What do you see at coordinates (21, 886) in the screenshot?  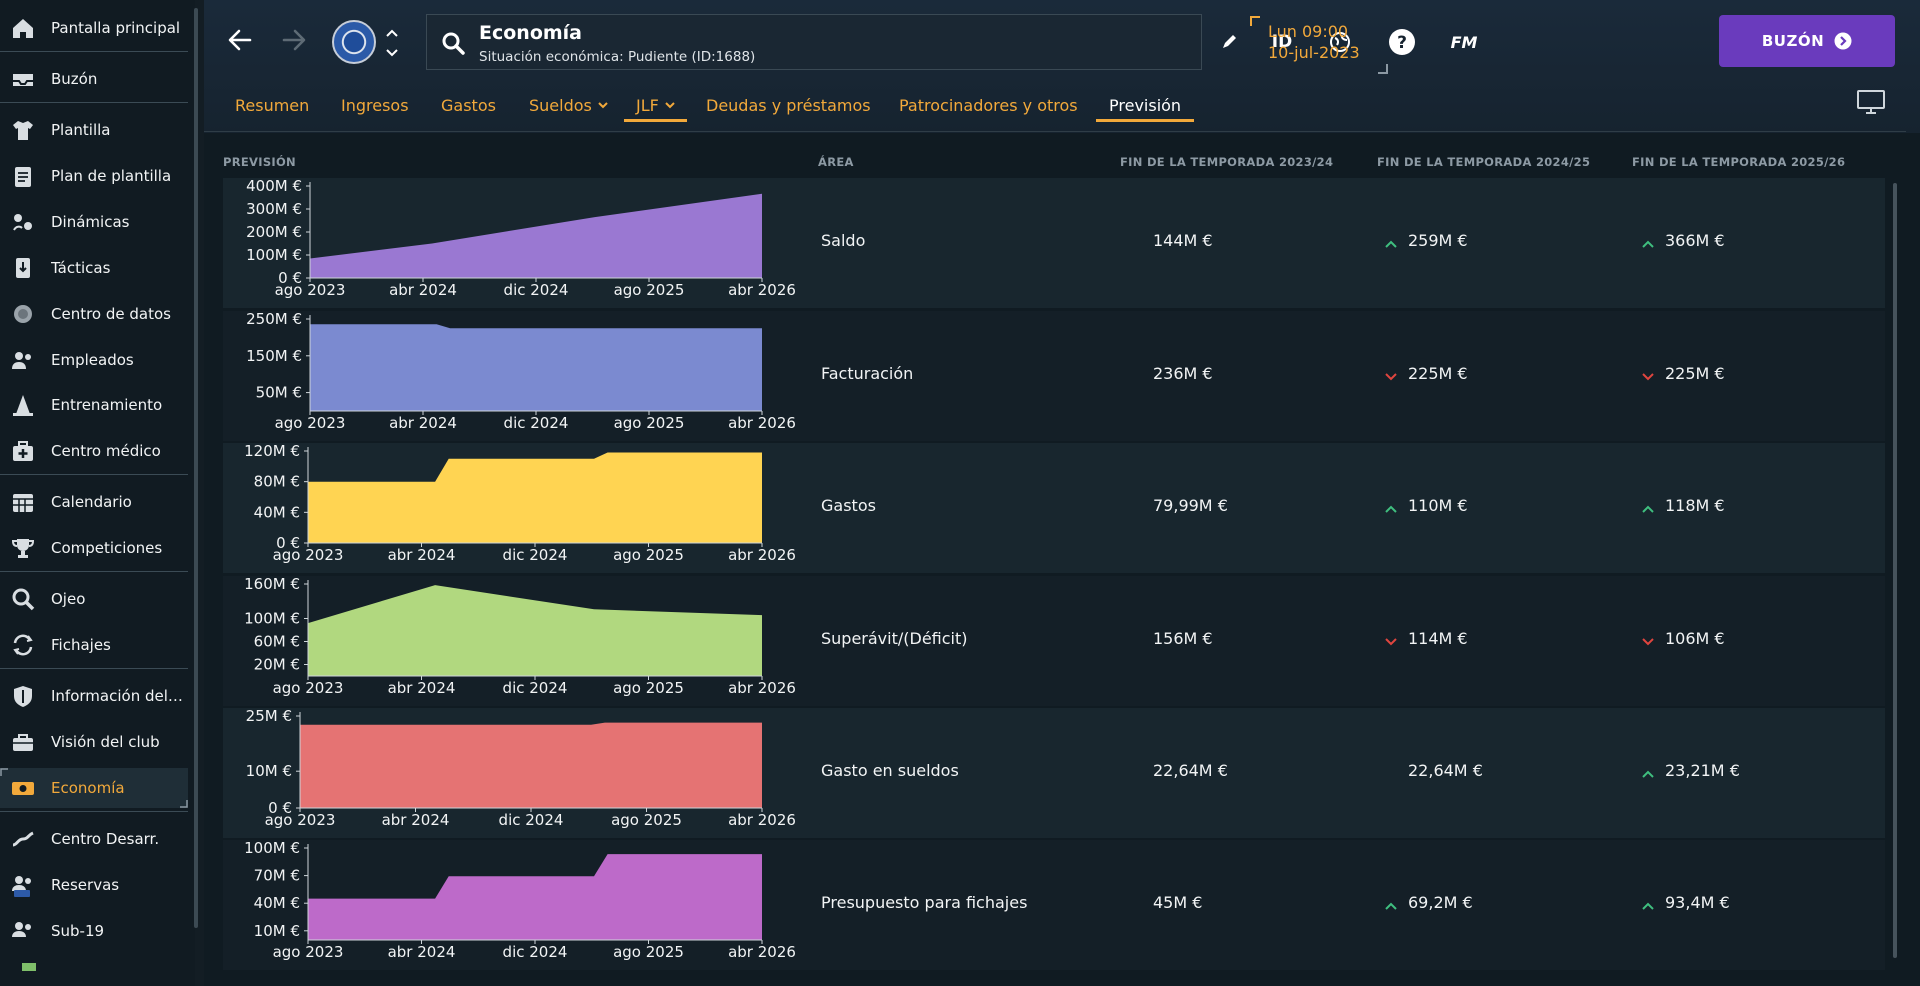 I see `reserves-icon` at bounding box center [21, 886].